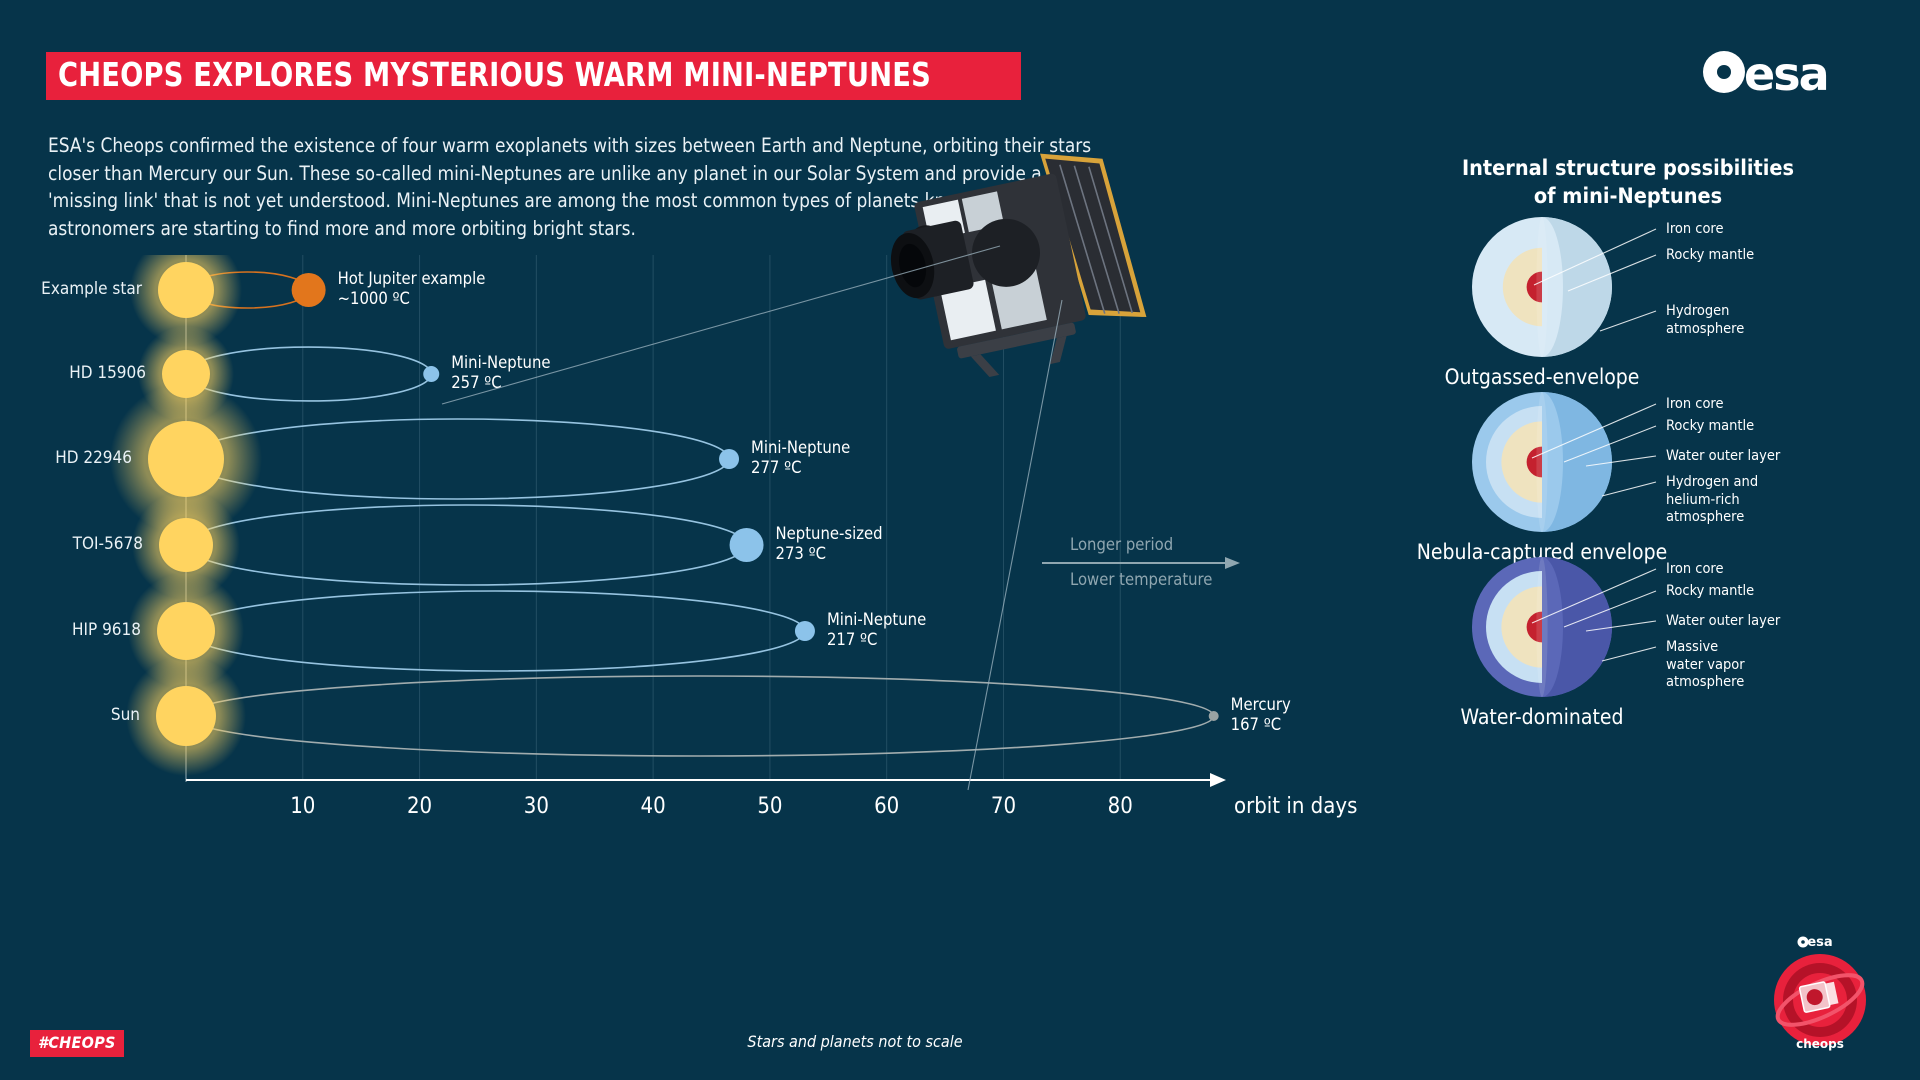 The height and width of the screenshot is (1080, 1920). I want to click on planet-temperature: 217 ºC, so click(852, 639).